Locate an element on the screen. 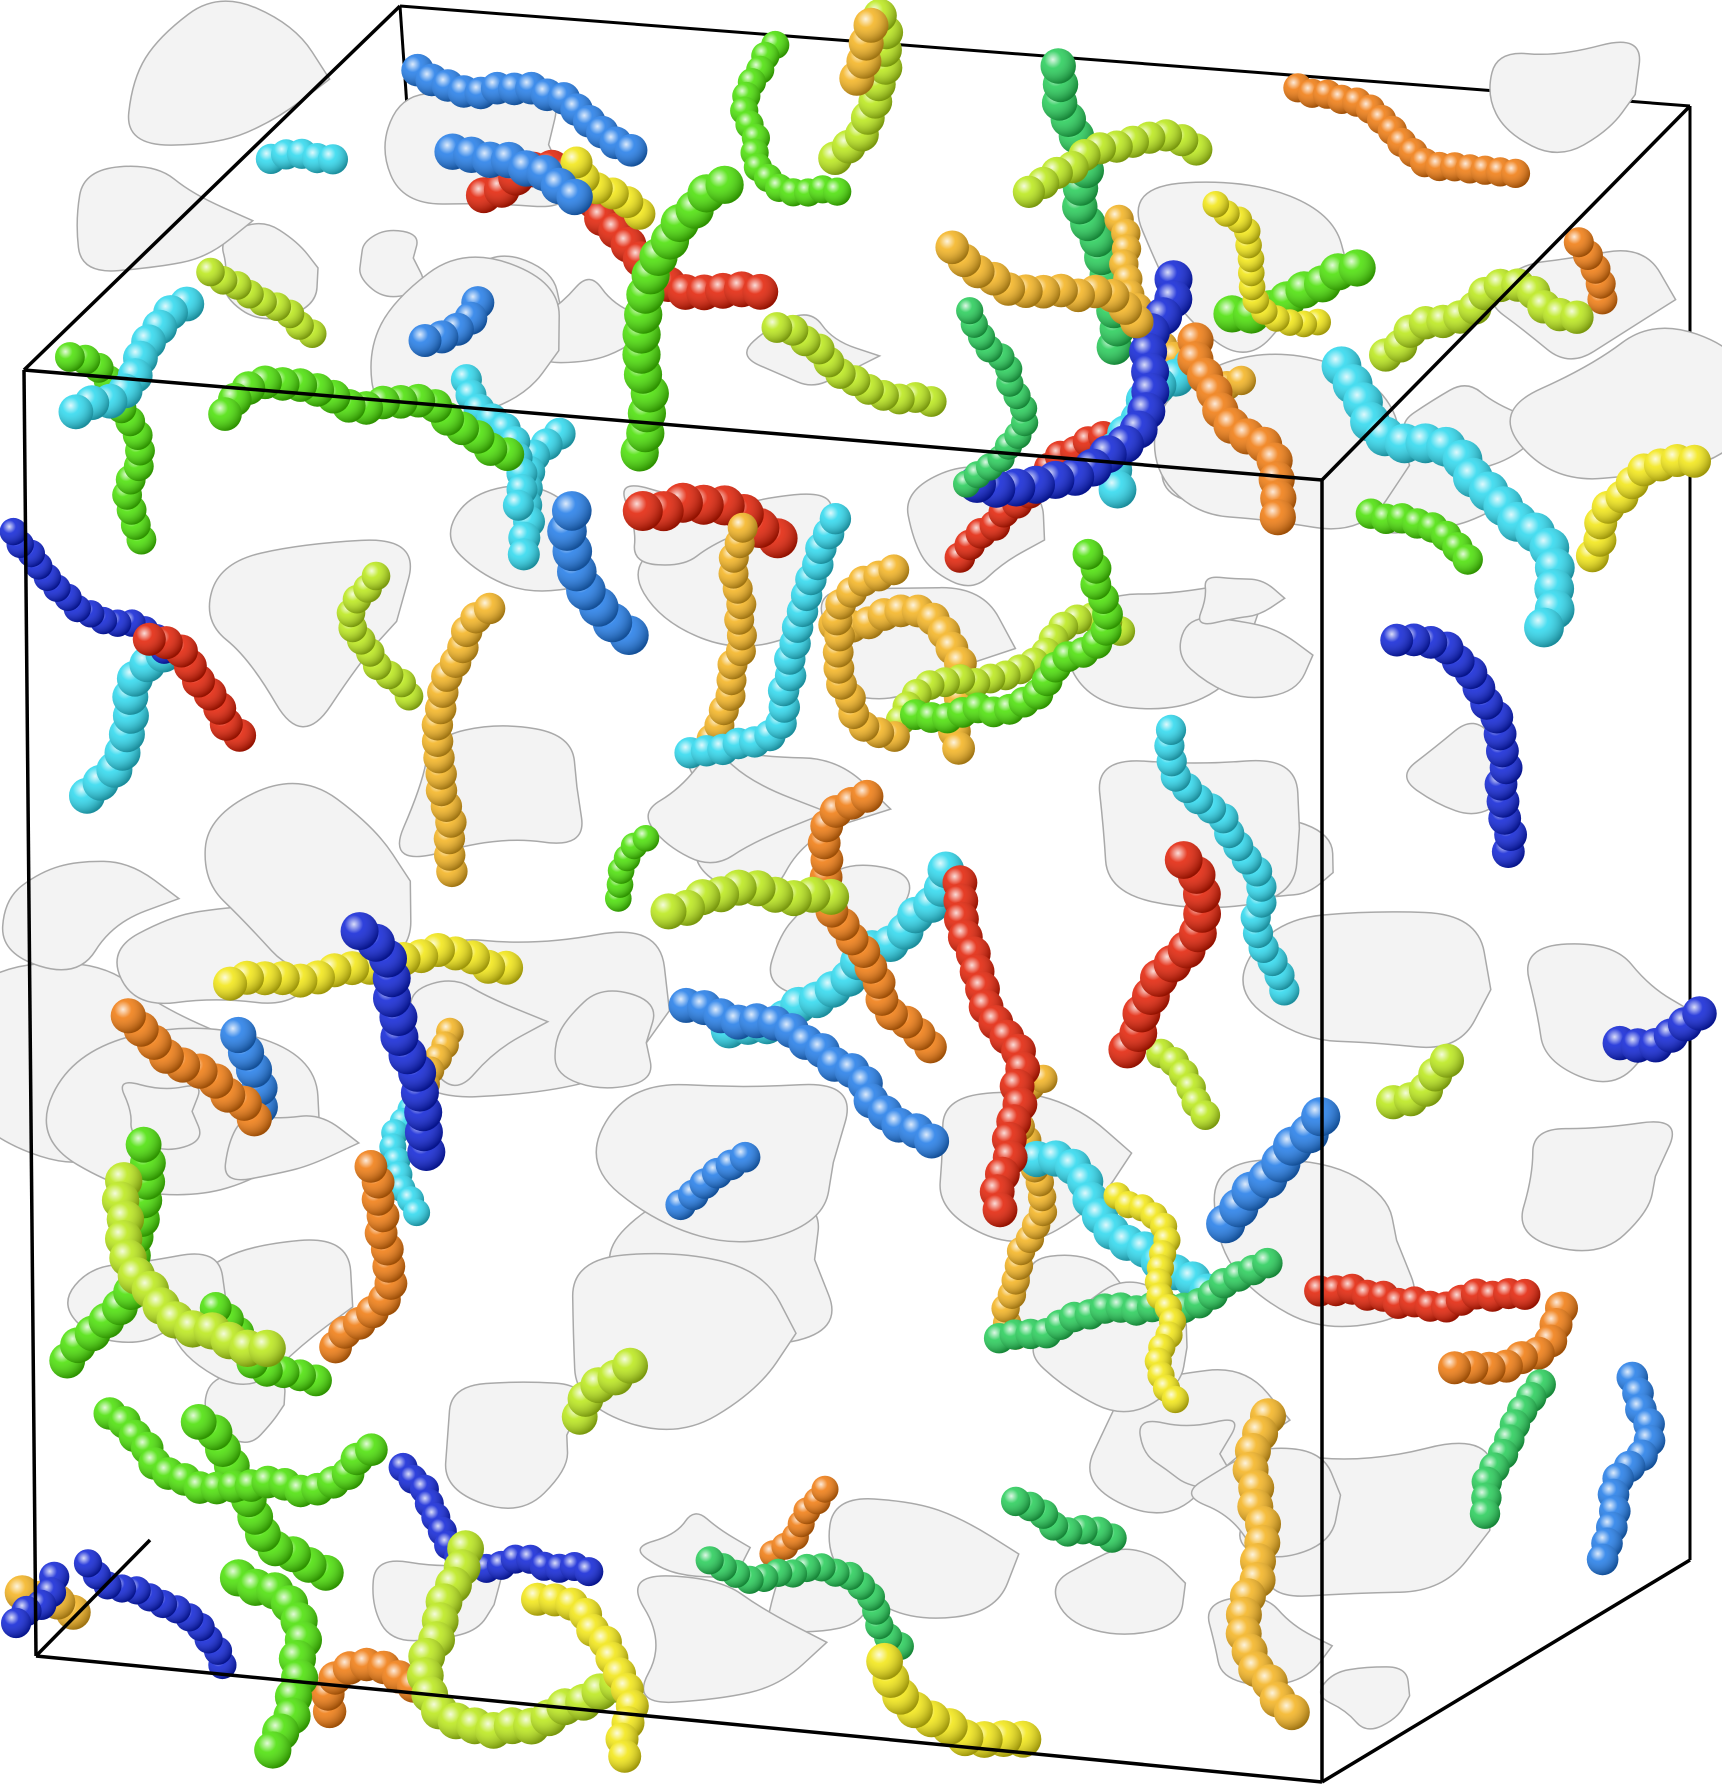 The width and height of the screenshot is (1722, 1786). box-edge-top-left is located at coordinates (212, 188).